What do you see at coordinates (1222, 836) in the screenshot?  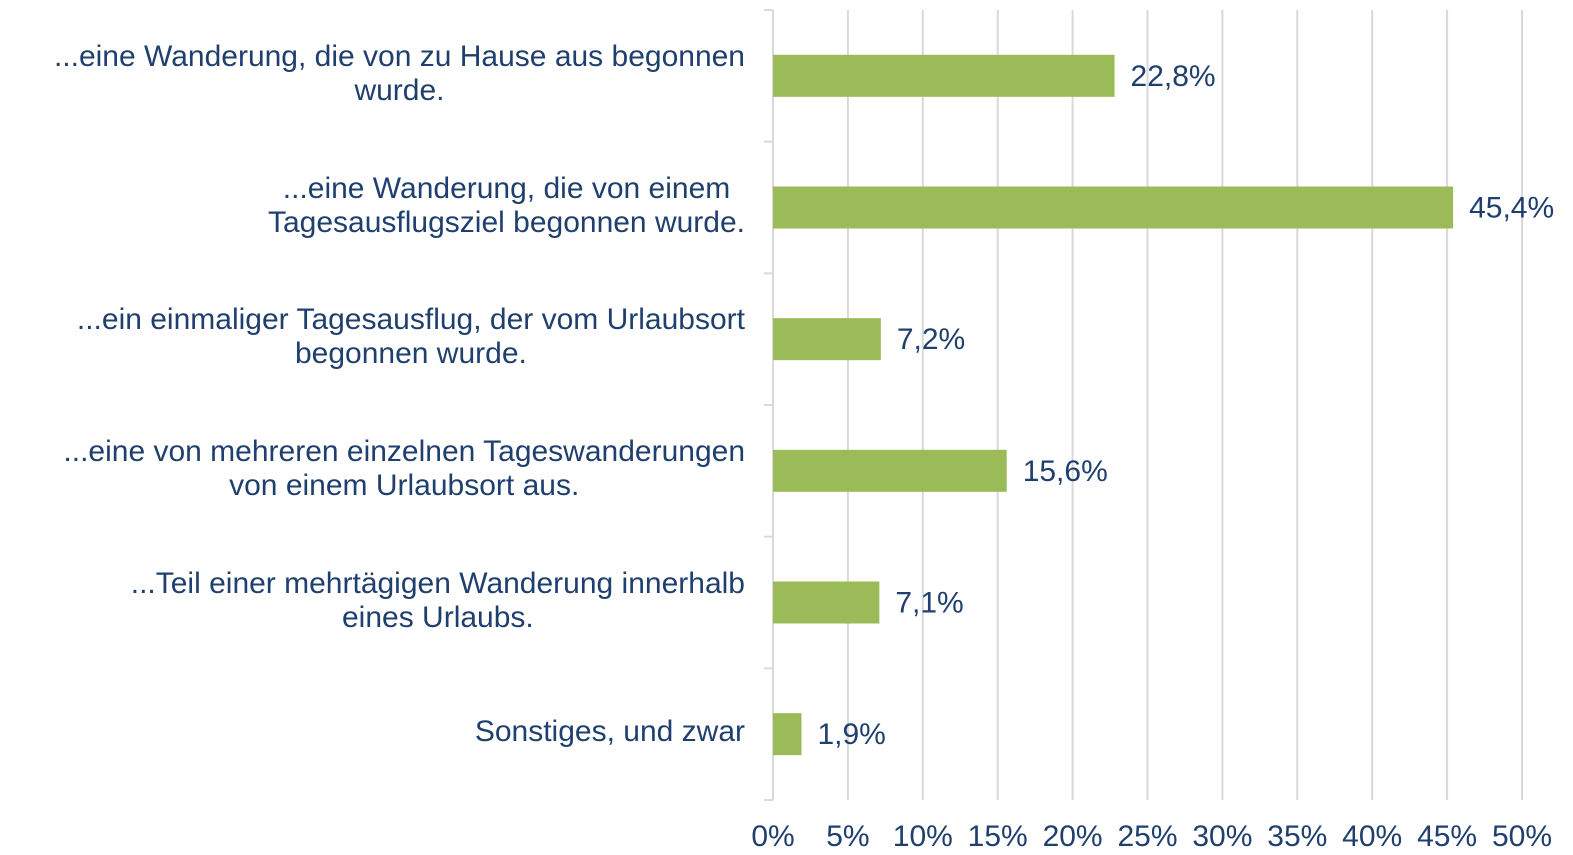 I see `x-tick-label: 30%` at bounding box center [1222, 836].